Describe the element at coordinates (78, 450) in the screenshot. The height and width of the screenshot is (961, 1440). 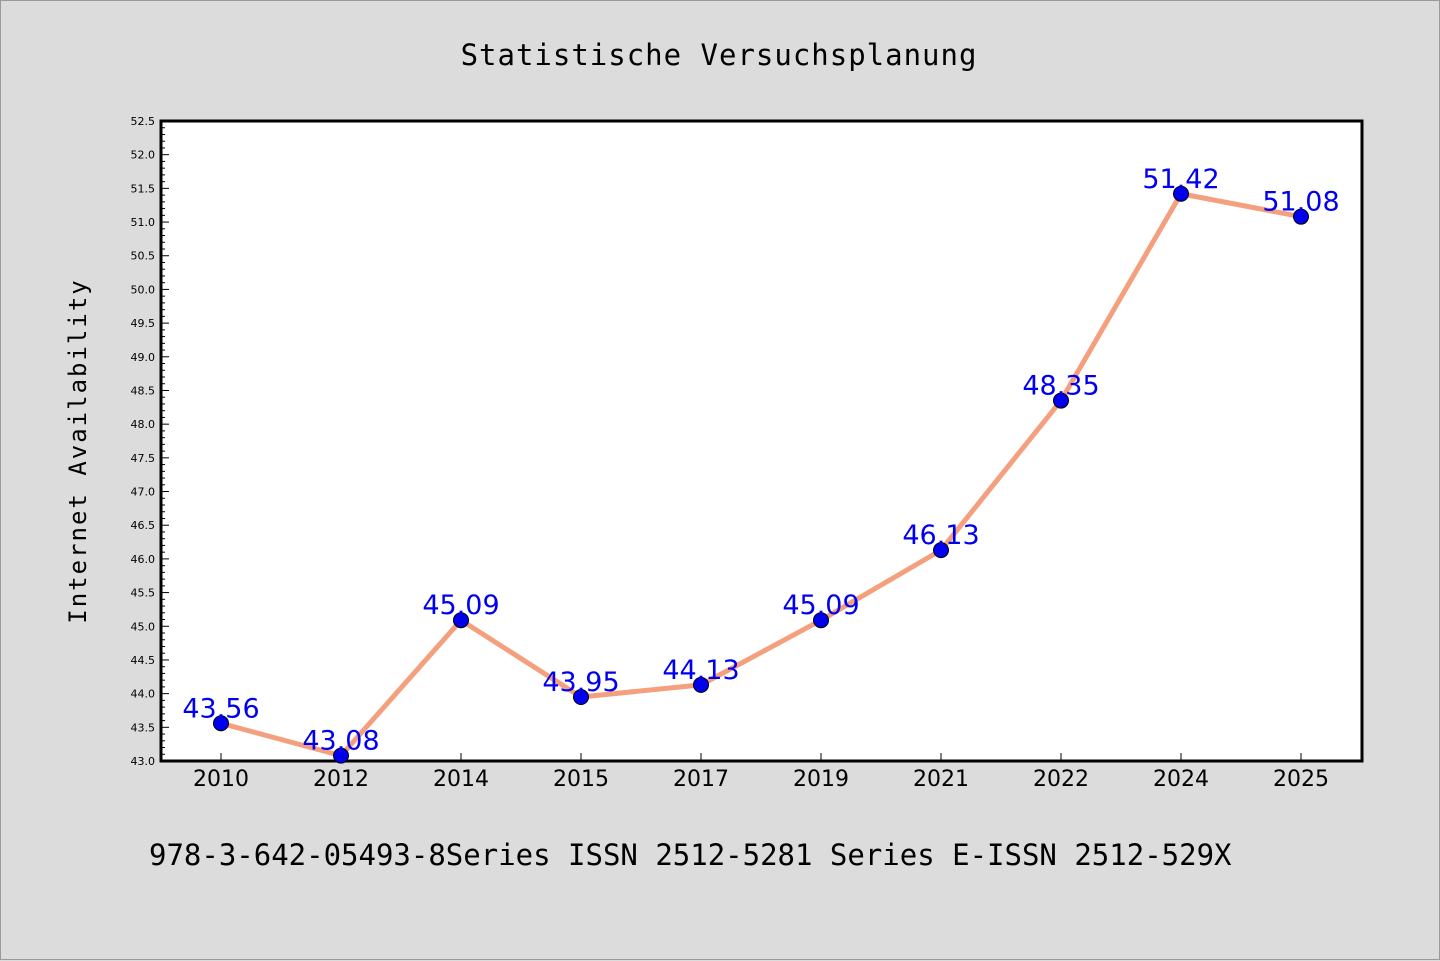
I see `y-axis-label: Internet Availability` at that location.